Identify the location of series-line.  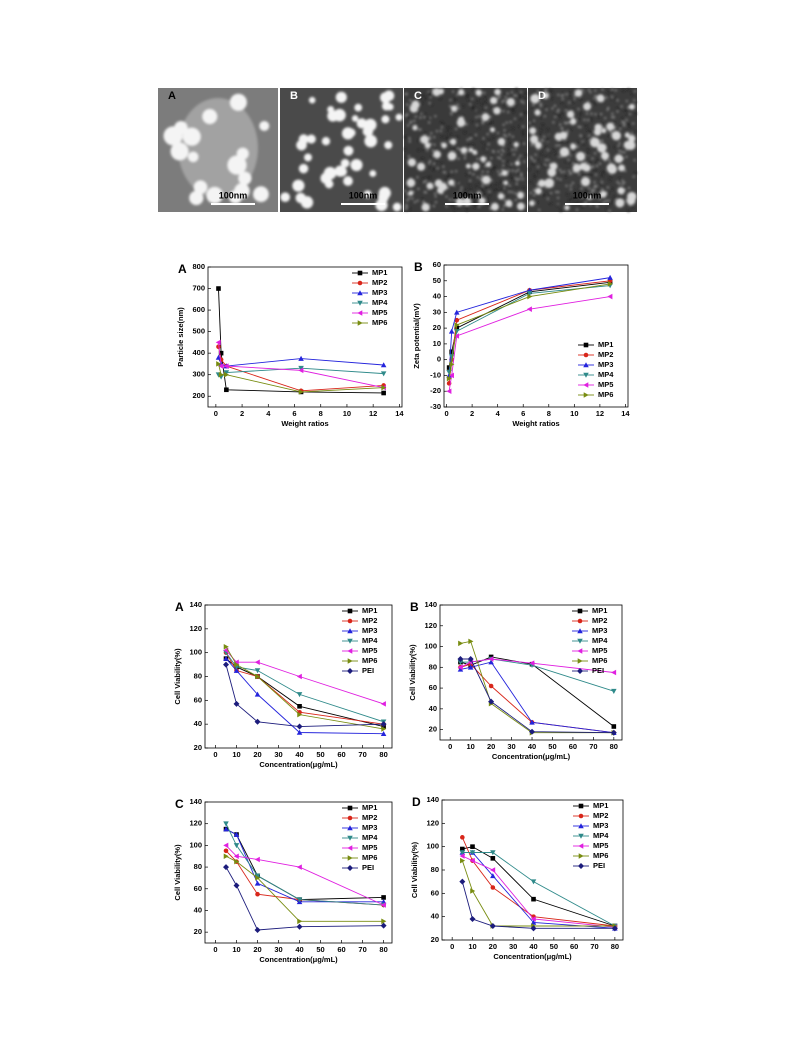
(301, 365).